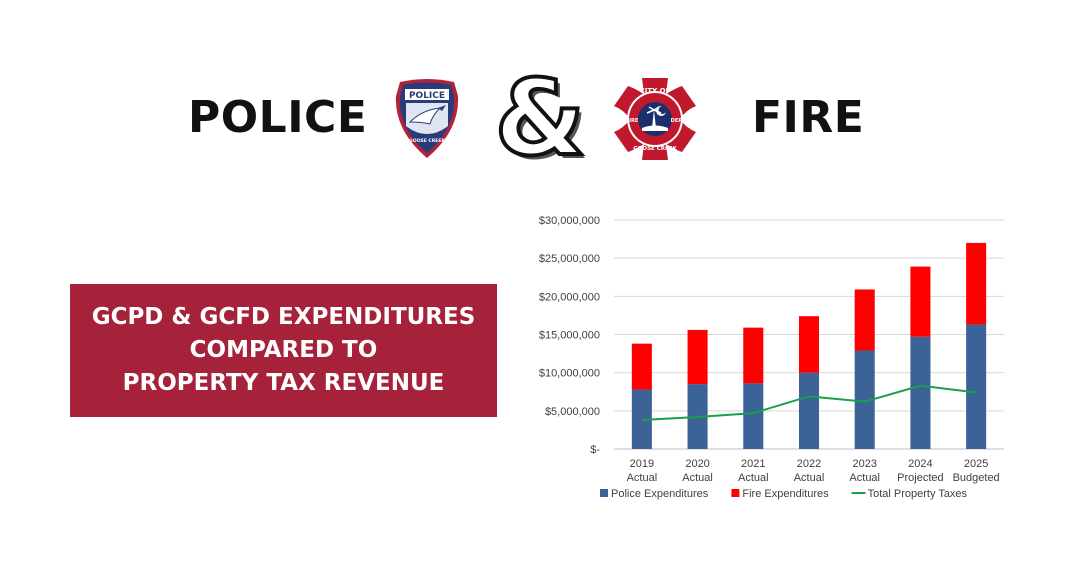 Image resolution: width=1080 pixels, height=566 pixels. Describe the element at coordinates (283, 317) in the screenshot. I see `title-line-1: GCPD & GCFD EXPENDITURES` at that location.